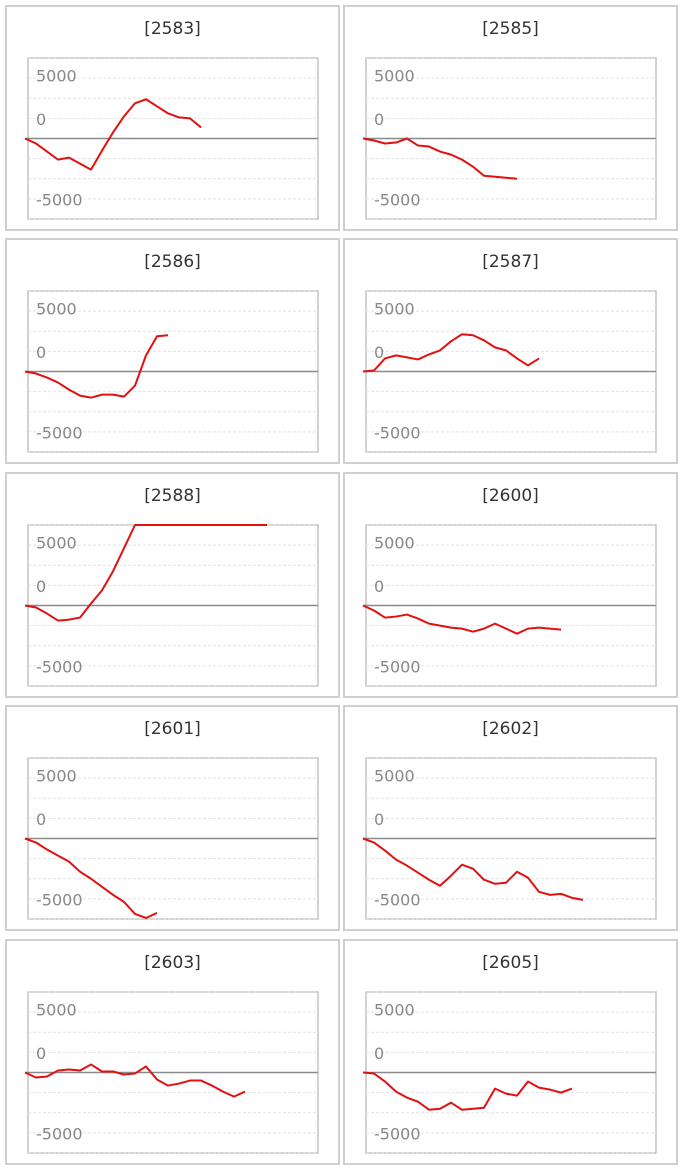  Describe the element at coordinates (172, 496) in the screenshot. I see `chart-title: [2588]` at that location.